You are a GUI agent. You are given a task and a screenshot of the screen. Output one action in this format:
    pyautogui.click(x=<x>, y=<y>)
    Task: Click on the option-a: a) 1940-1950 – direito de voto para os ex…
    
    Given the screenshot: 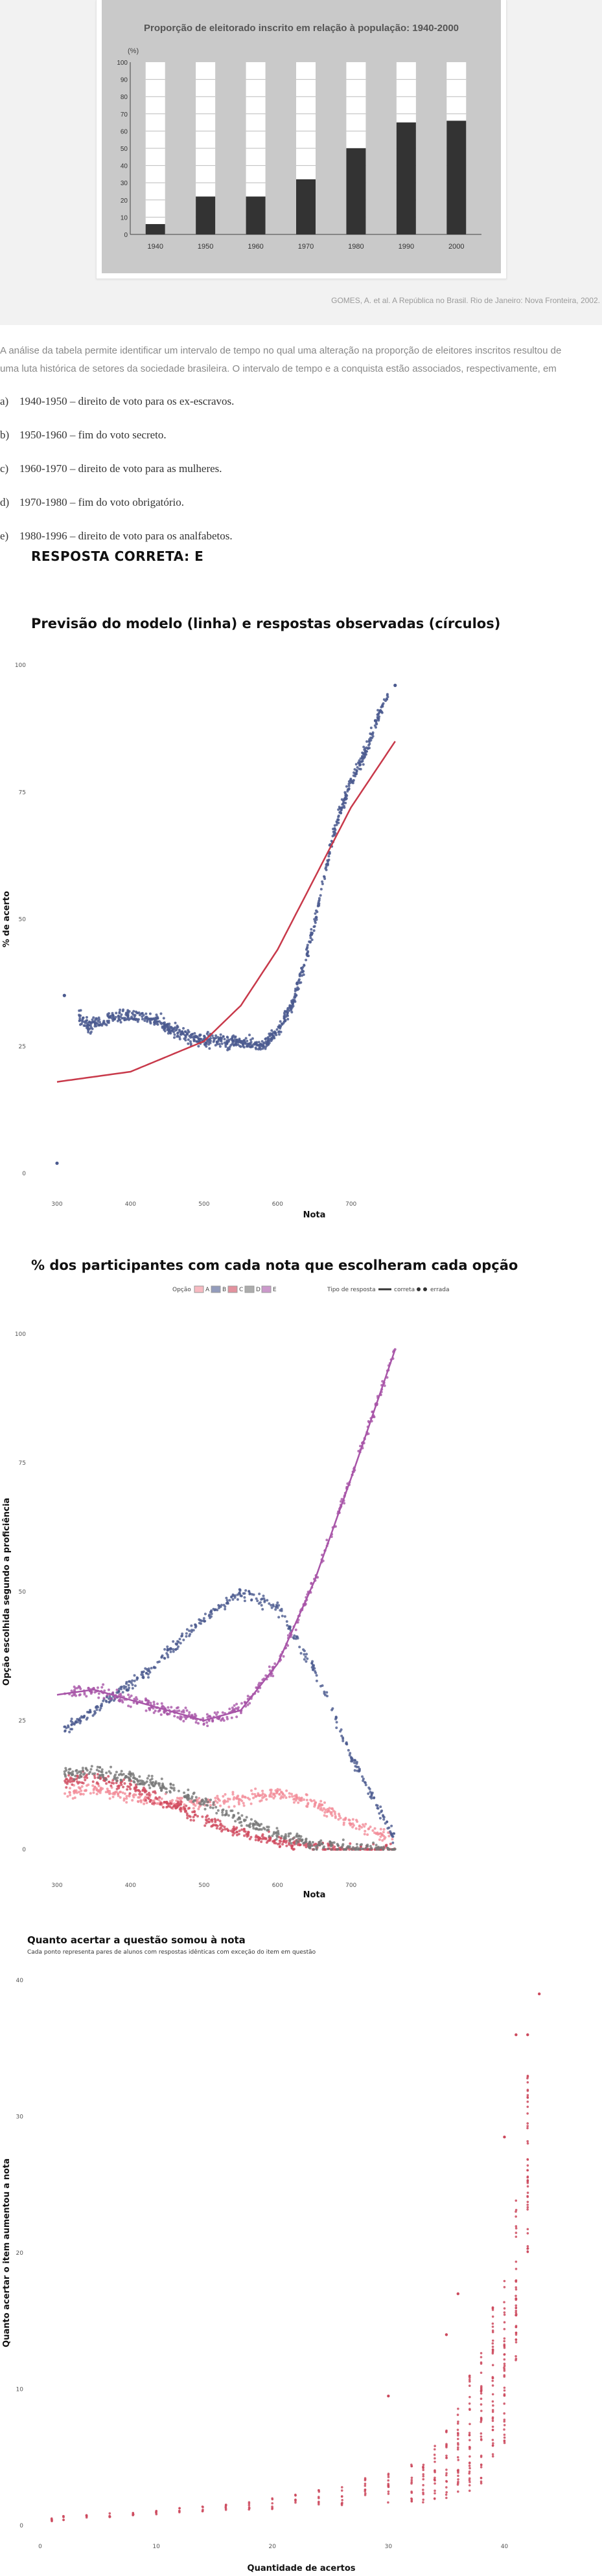 What is the action you would take?
    pyautogui.click(x=117, y=402)
    